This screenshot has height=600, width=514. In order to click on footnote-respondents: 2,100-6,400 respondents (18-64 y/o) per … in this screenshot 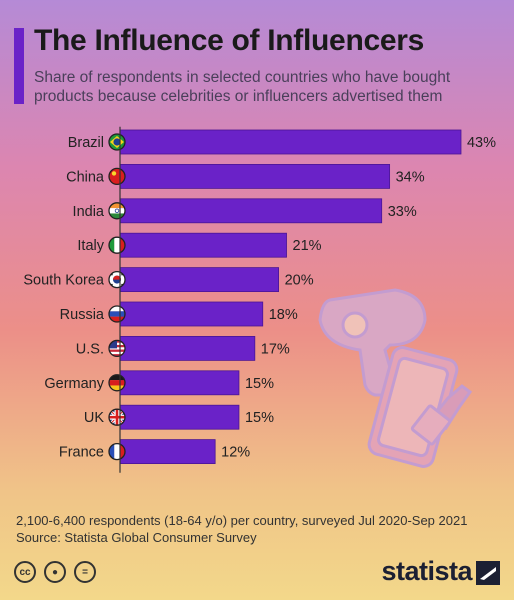, I will do `click(242, 520)`.